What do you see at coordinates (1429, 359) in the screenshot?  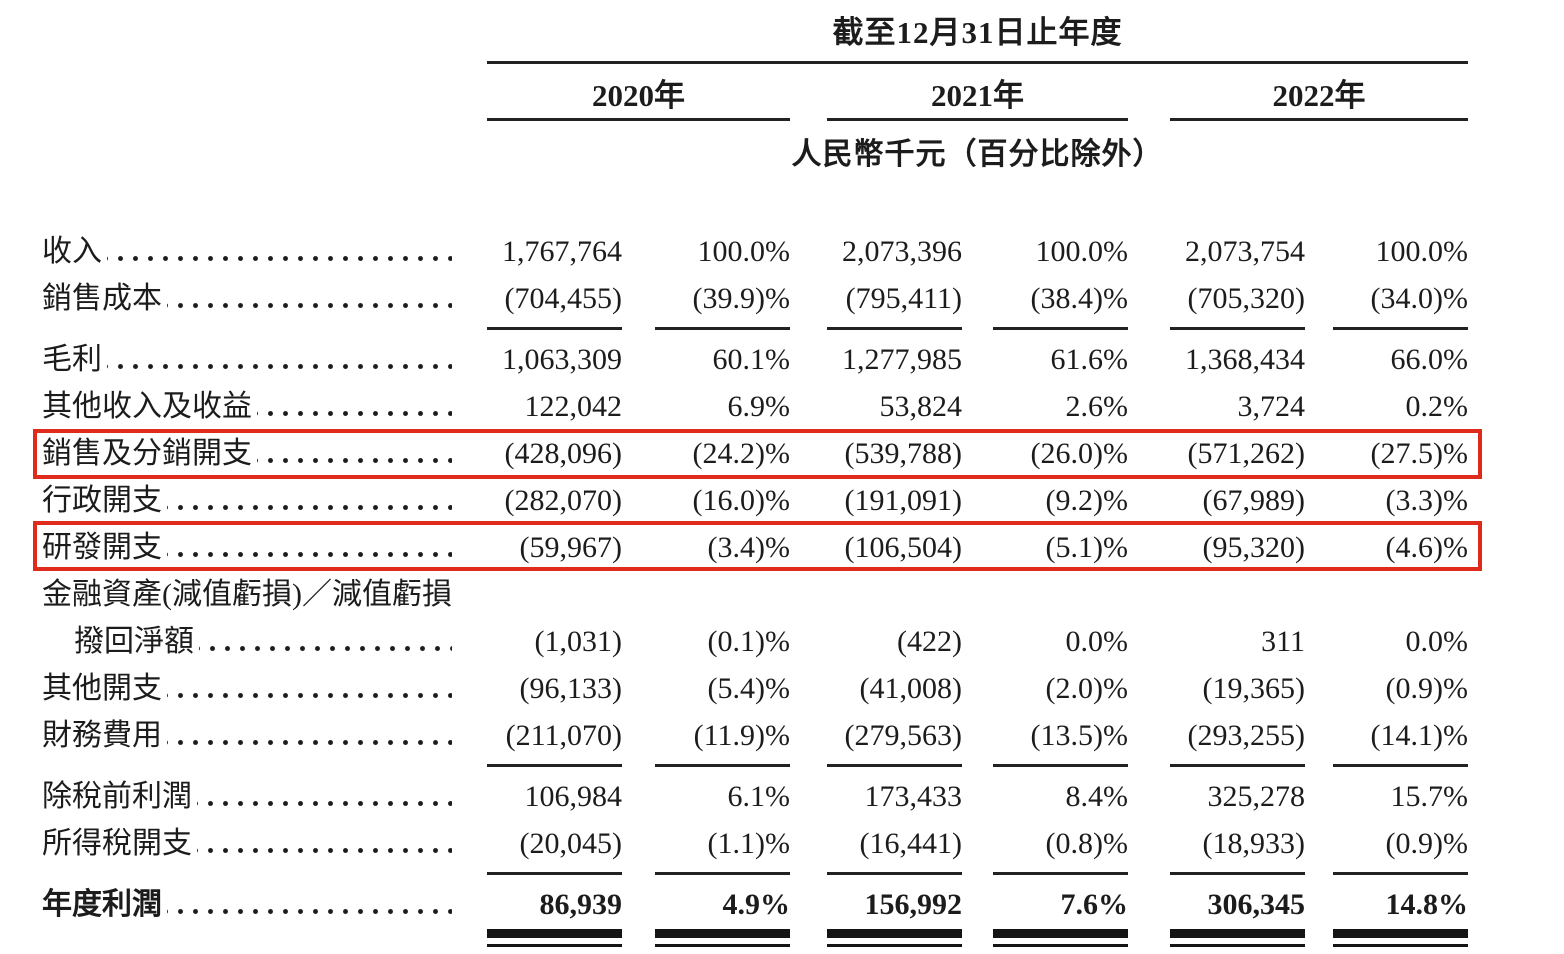 I see `percent-cell-2022: 66.0%` at bounding box center [1429, 359].